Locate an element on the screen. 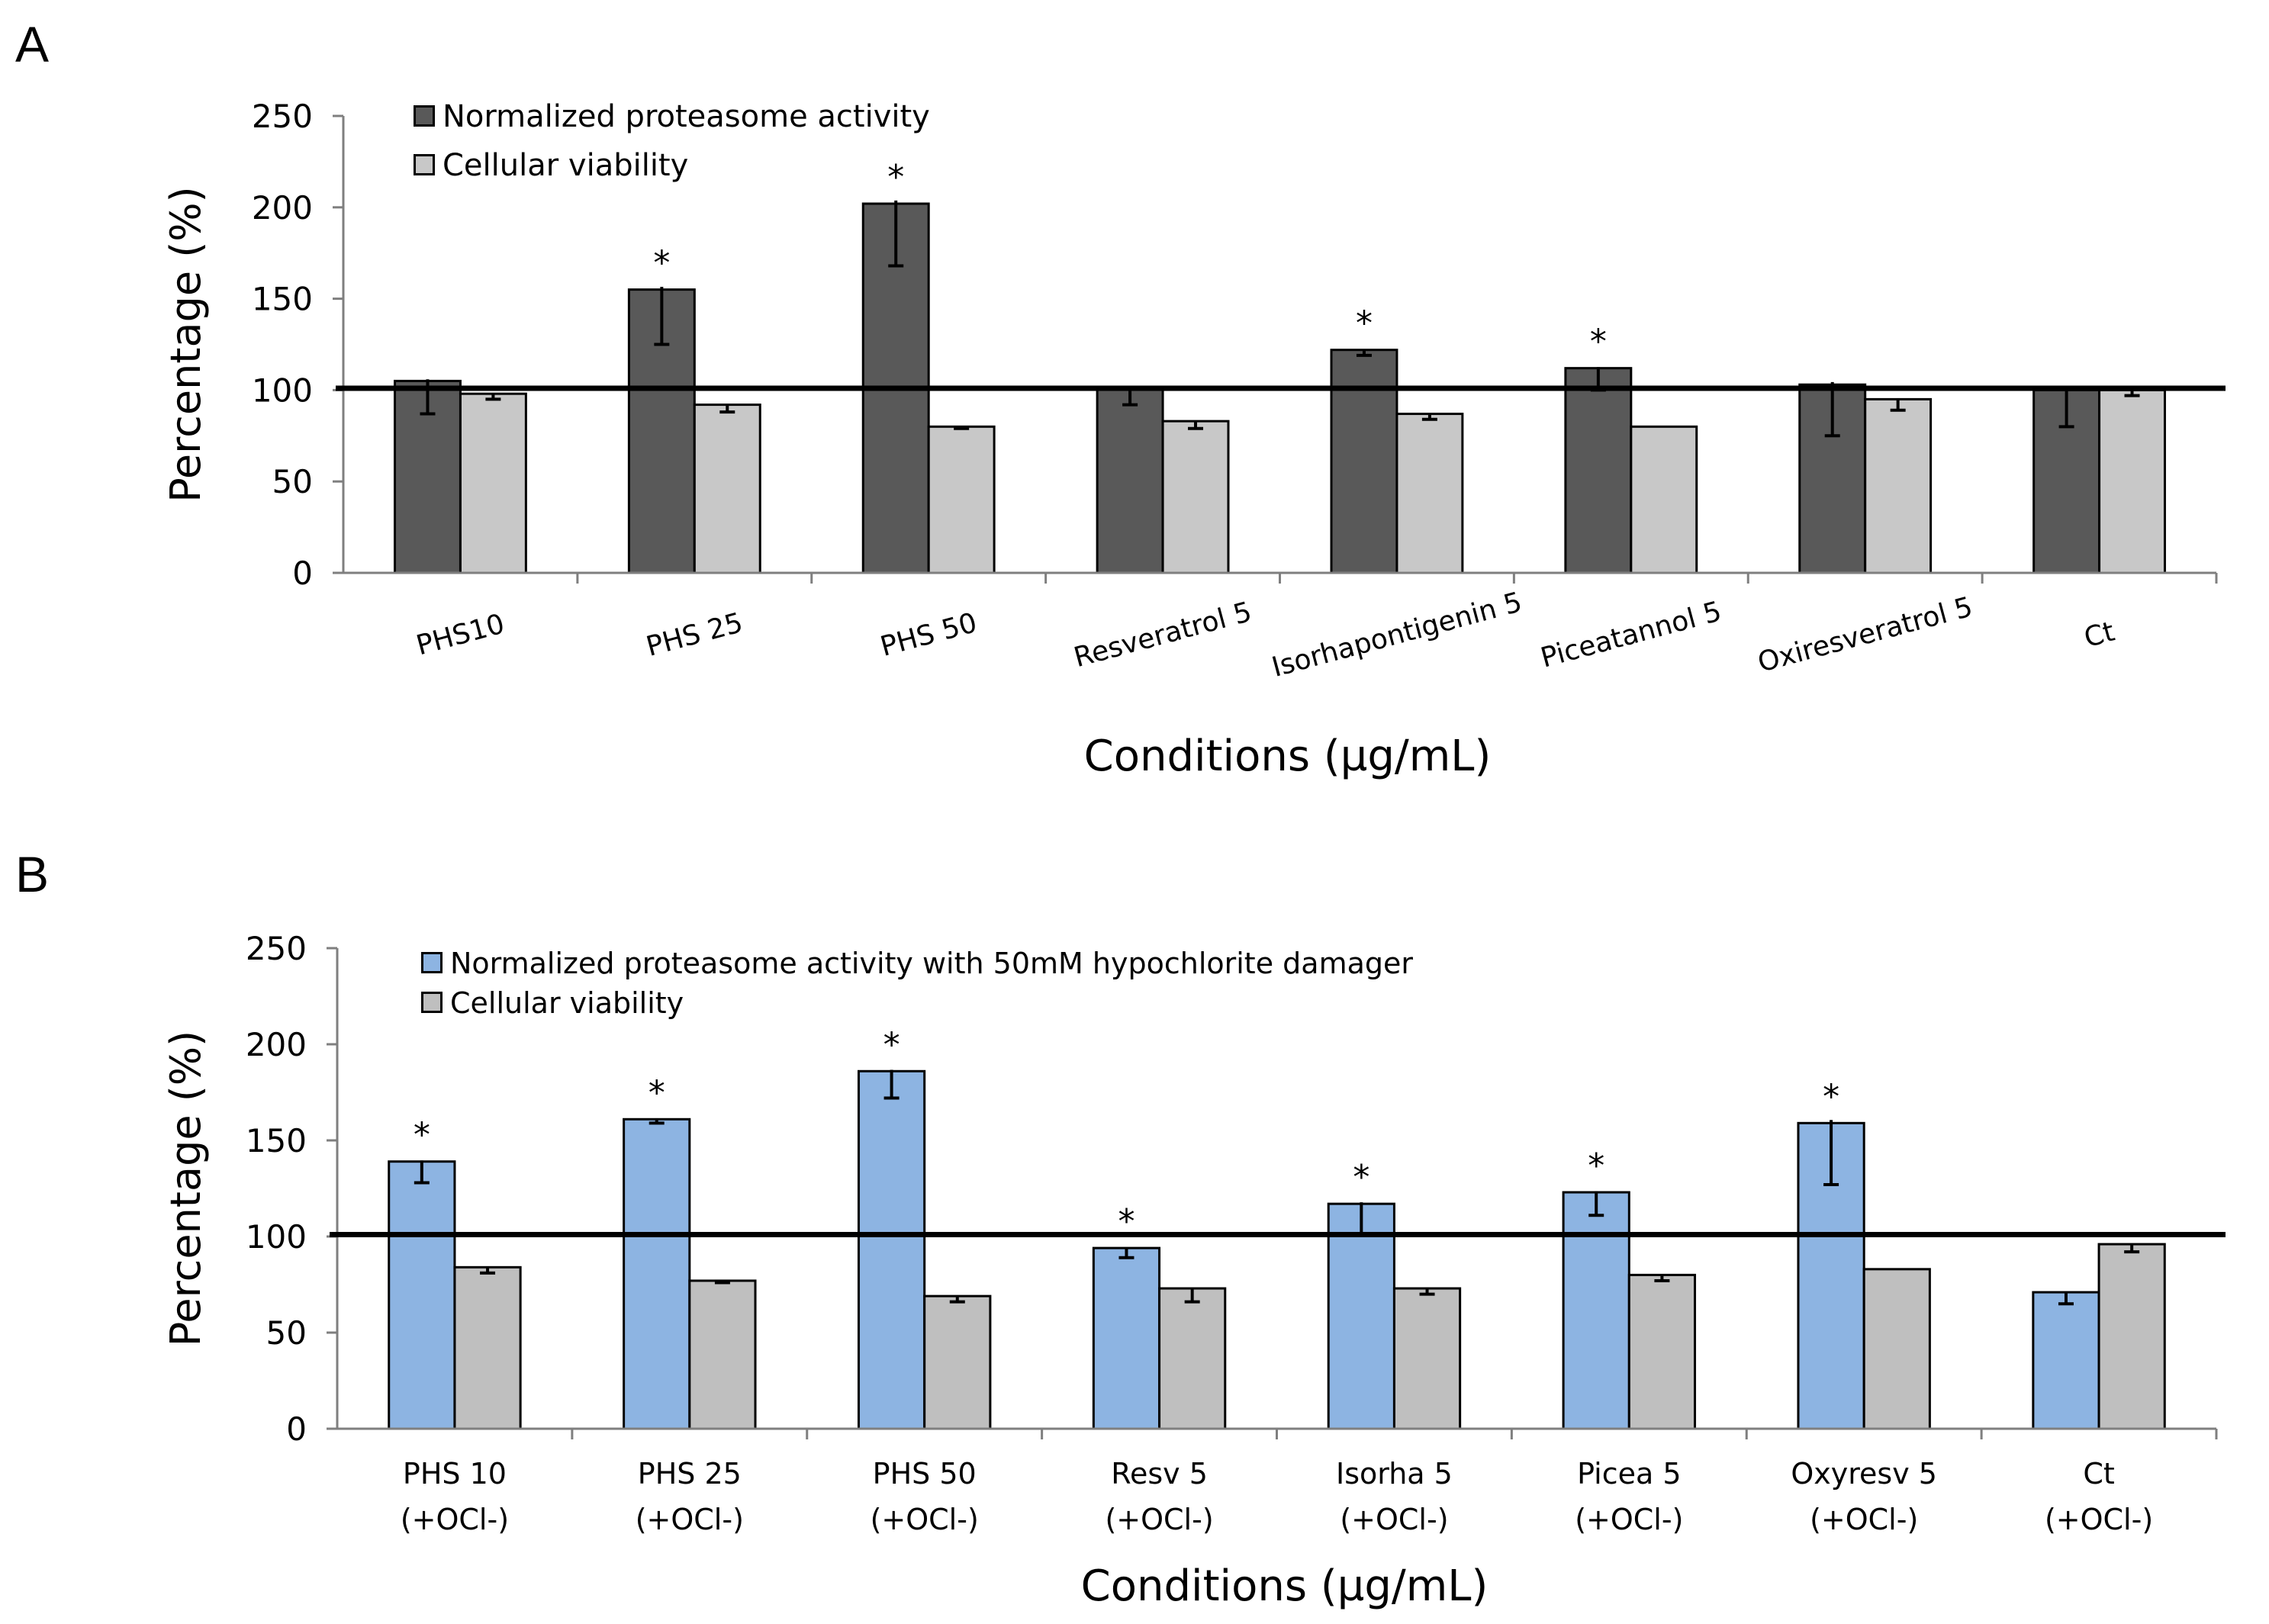  panel-a-category-label: Piceatannol 5 is located at coordinates (1630, 635).